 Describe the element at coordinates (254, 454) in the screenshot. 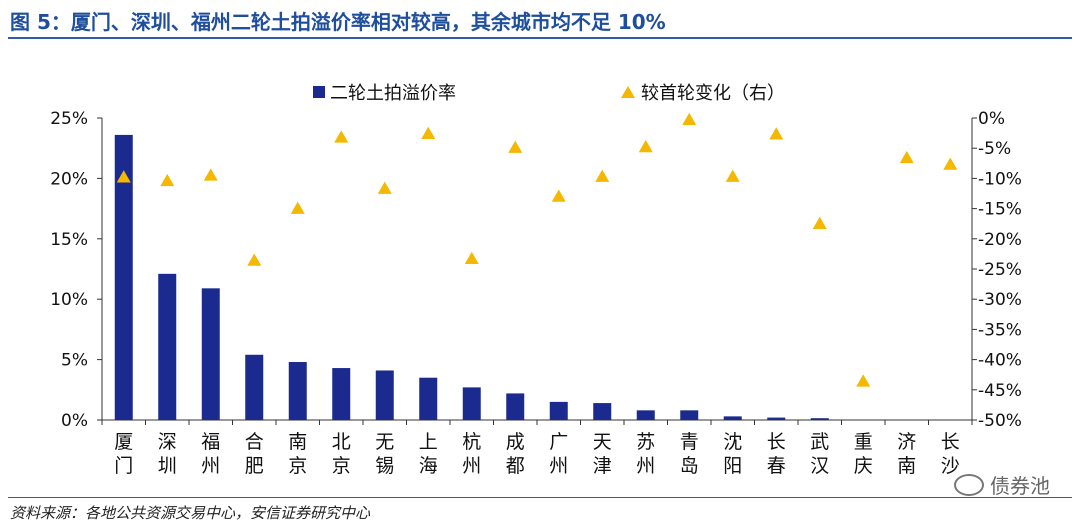

I see `x-label-合肥: 合肥` at that location.